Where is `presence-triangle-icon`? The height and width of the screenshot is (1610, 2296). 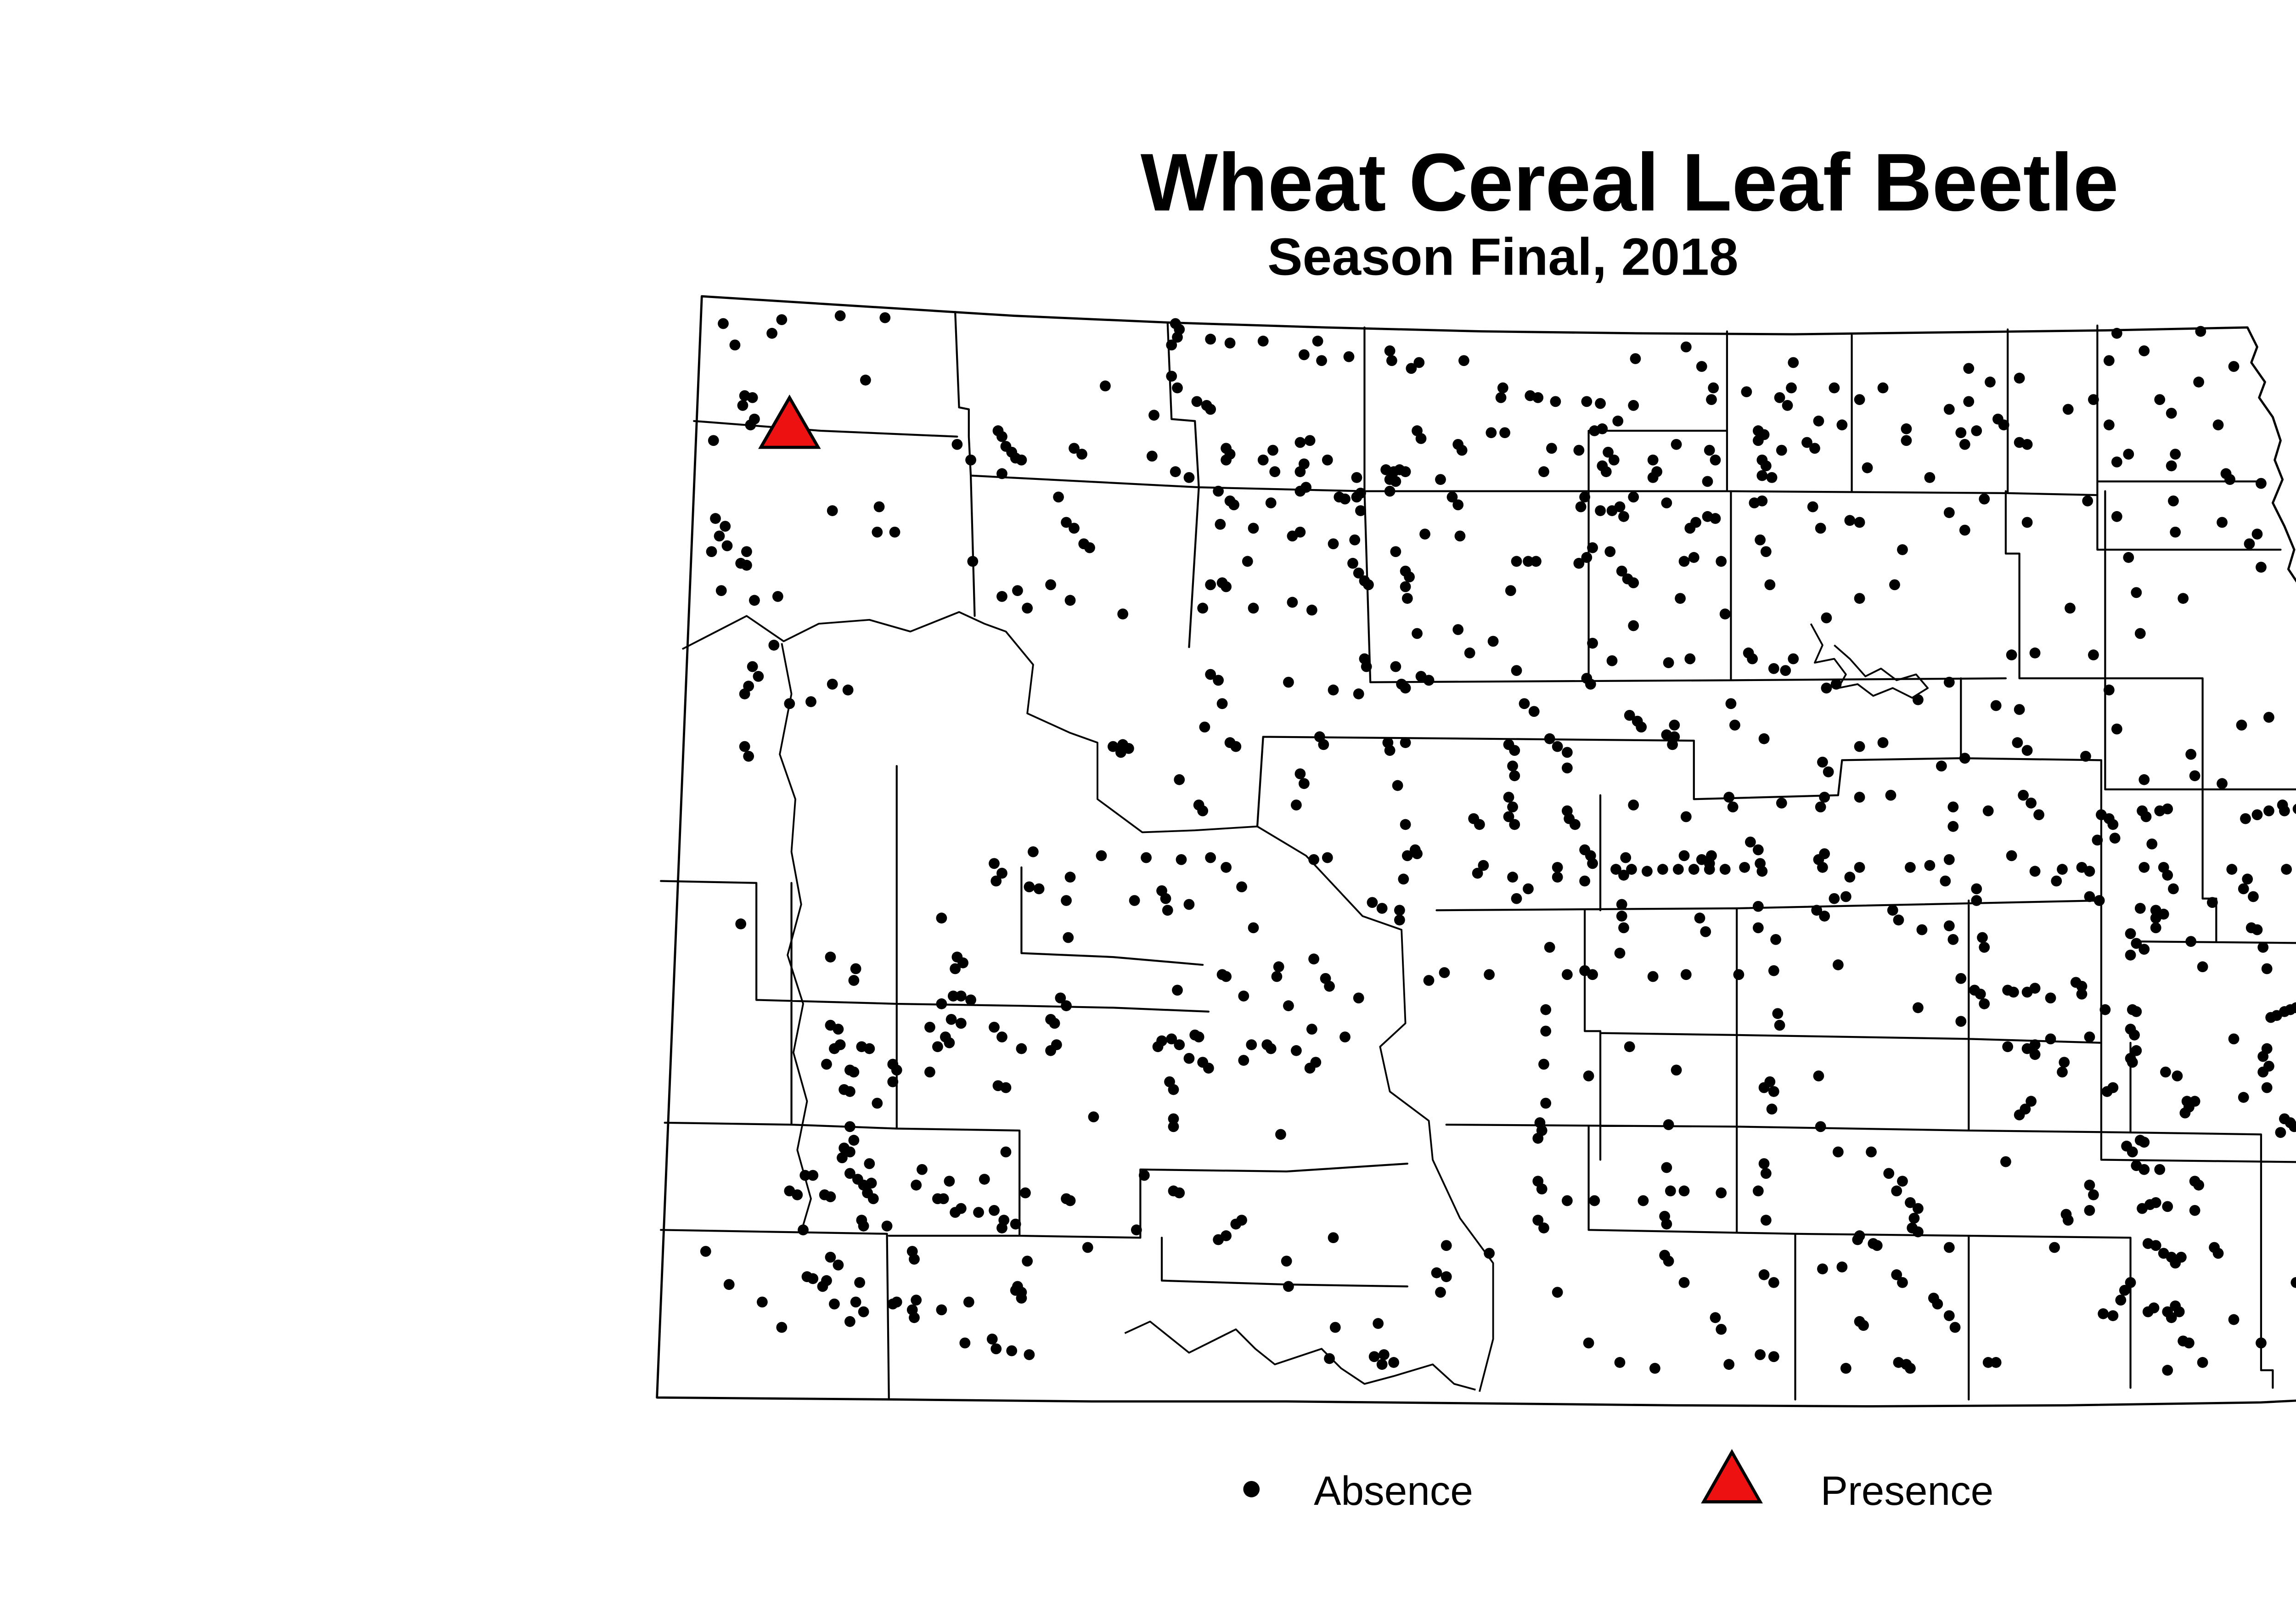
presence-triangle-icon is located at coordinates (1732, 1476).